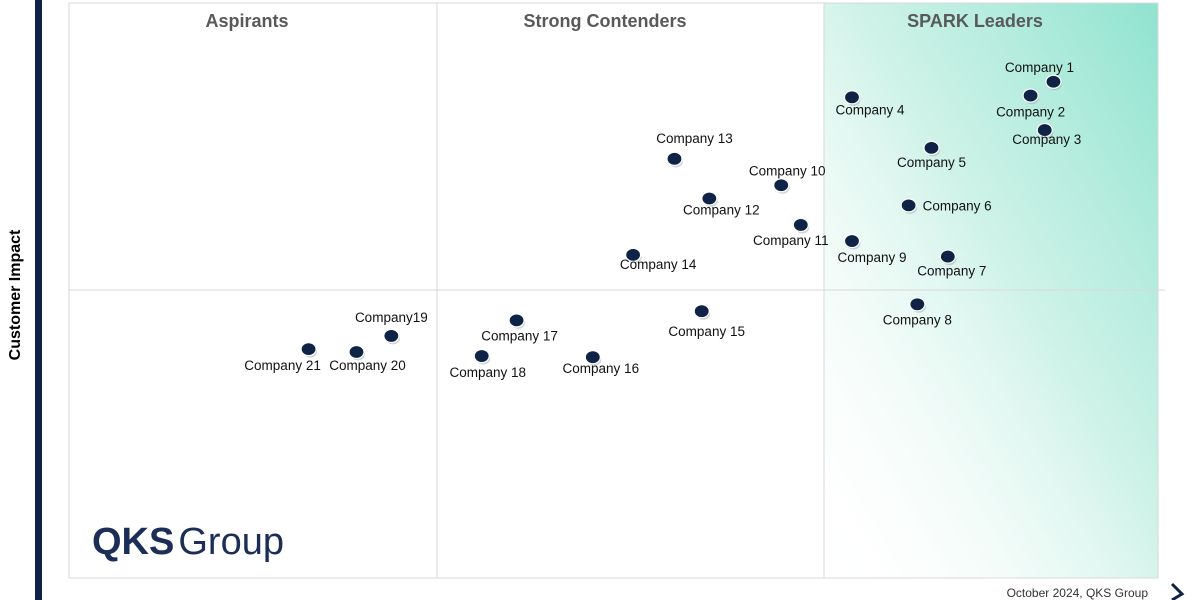  What do you see at coordinates (787, 170) in the screenshot?
I see `data-label-10: Company 10` at bounding box center [787, 170].